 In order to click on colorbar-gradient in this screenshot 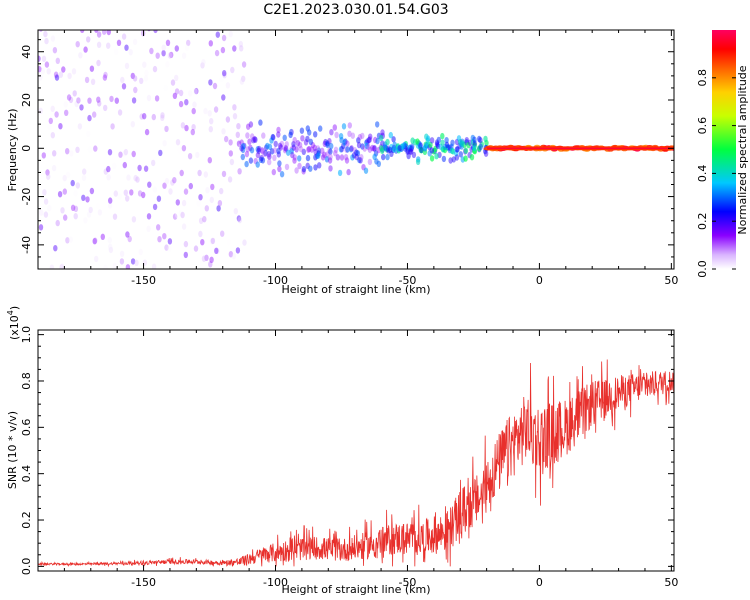, I will do `click(724, 149)`.